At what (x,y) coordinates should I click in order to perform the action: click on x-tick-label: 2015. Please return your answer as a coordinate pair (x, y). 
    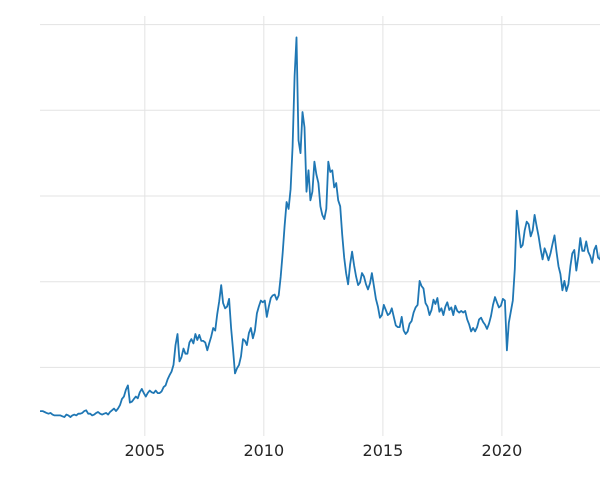
    Looking at the image, I should click on (383, 450).